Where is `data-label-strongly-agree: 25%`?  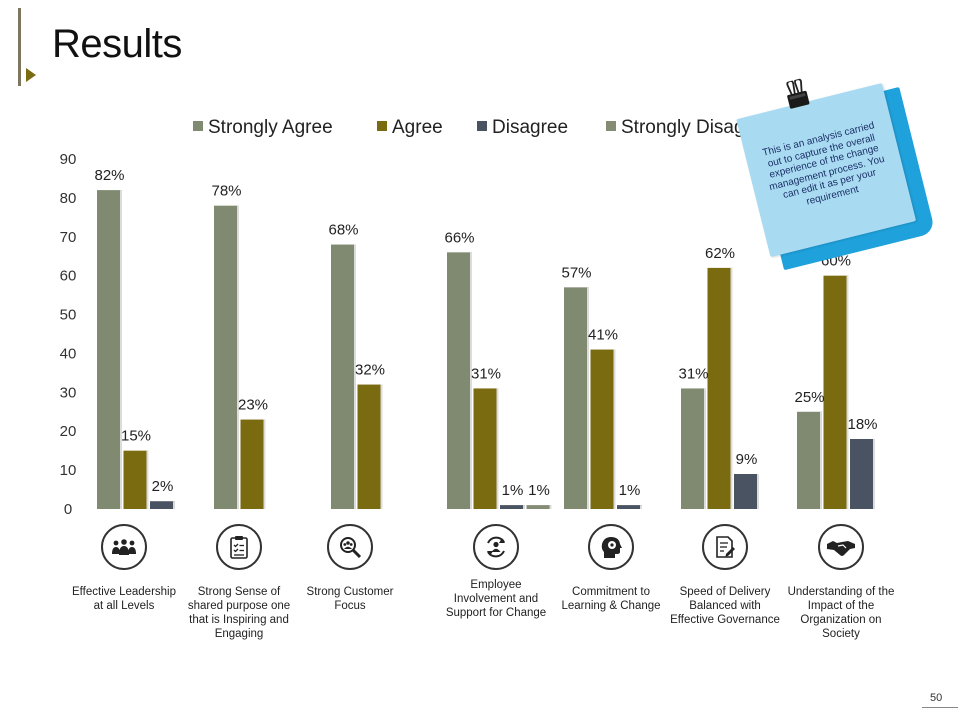 data-label-strongly-agree: 25% is located at coordinates (809, 397).